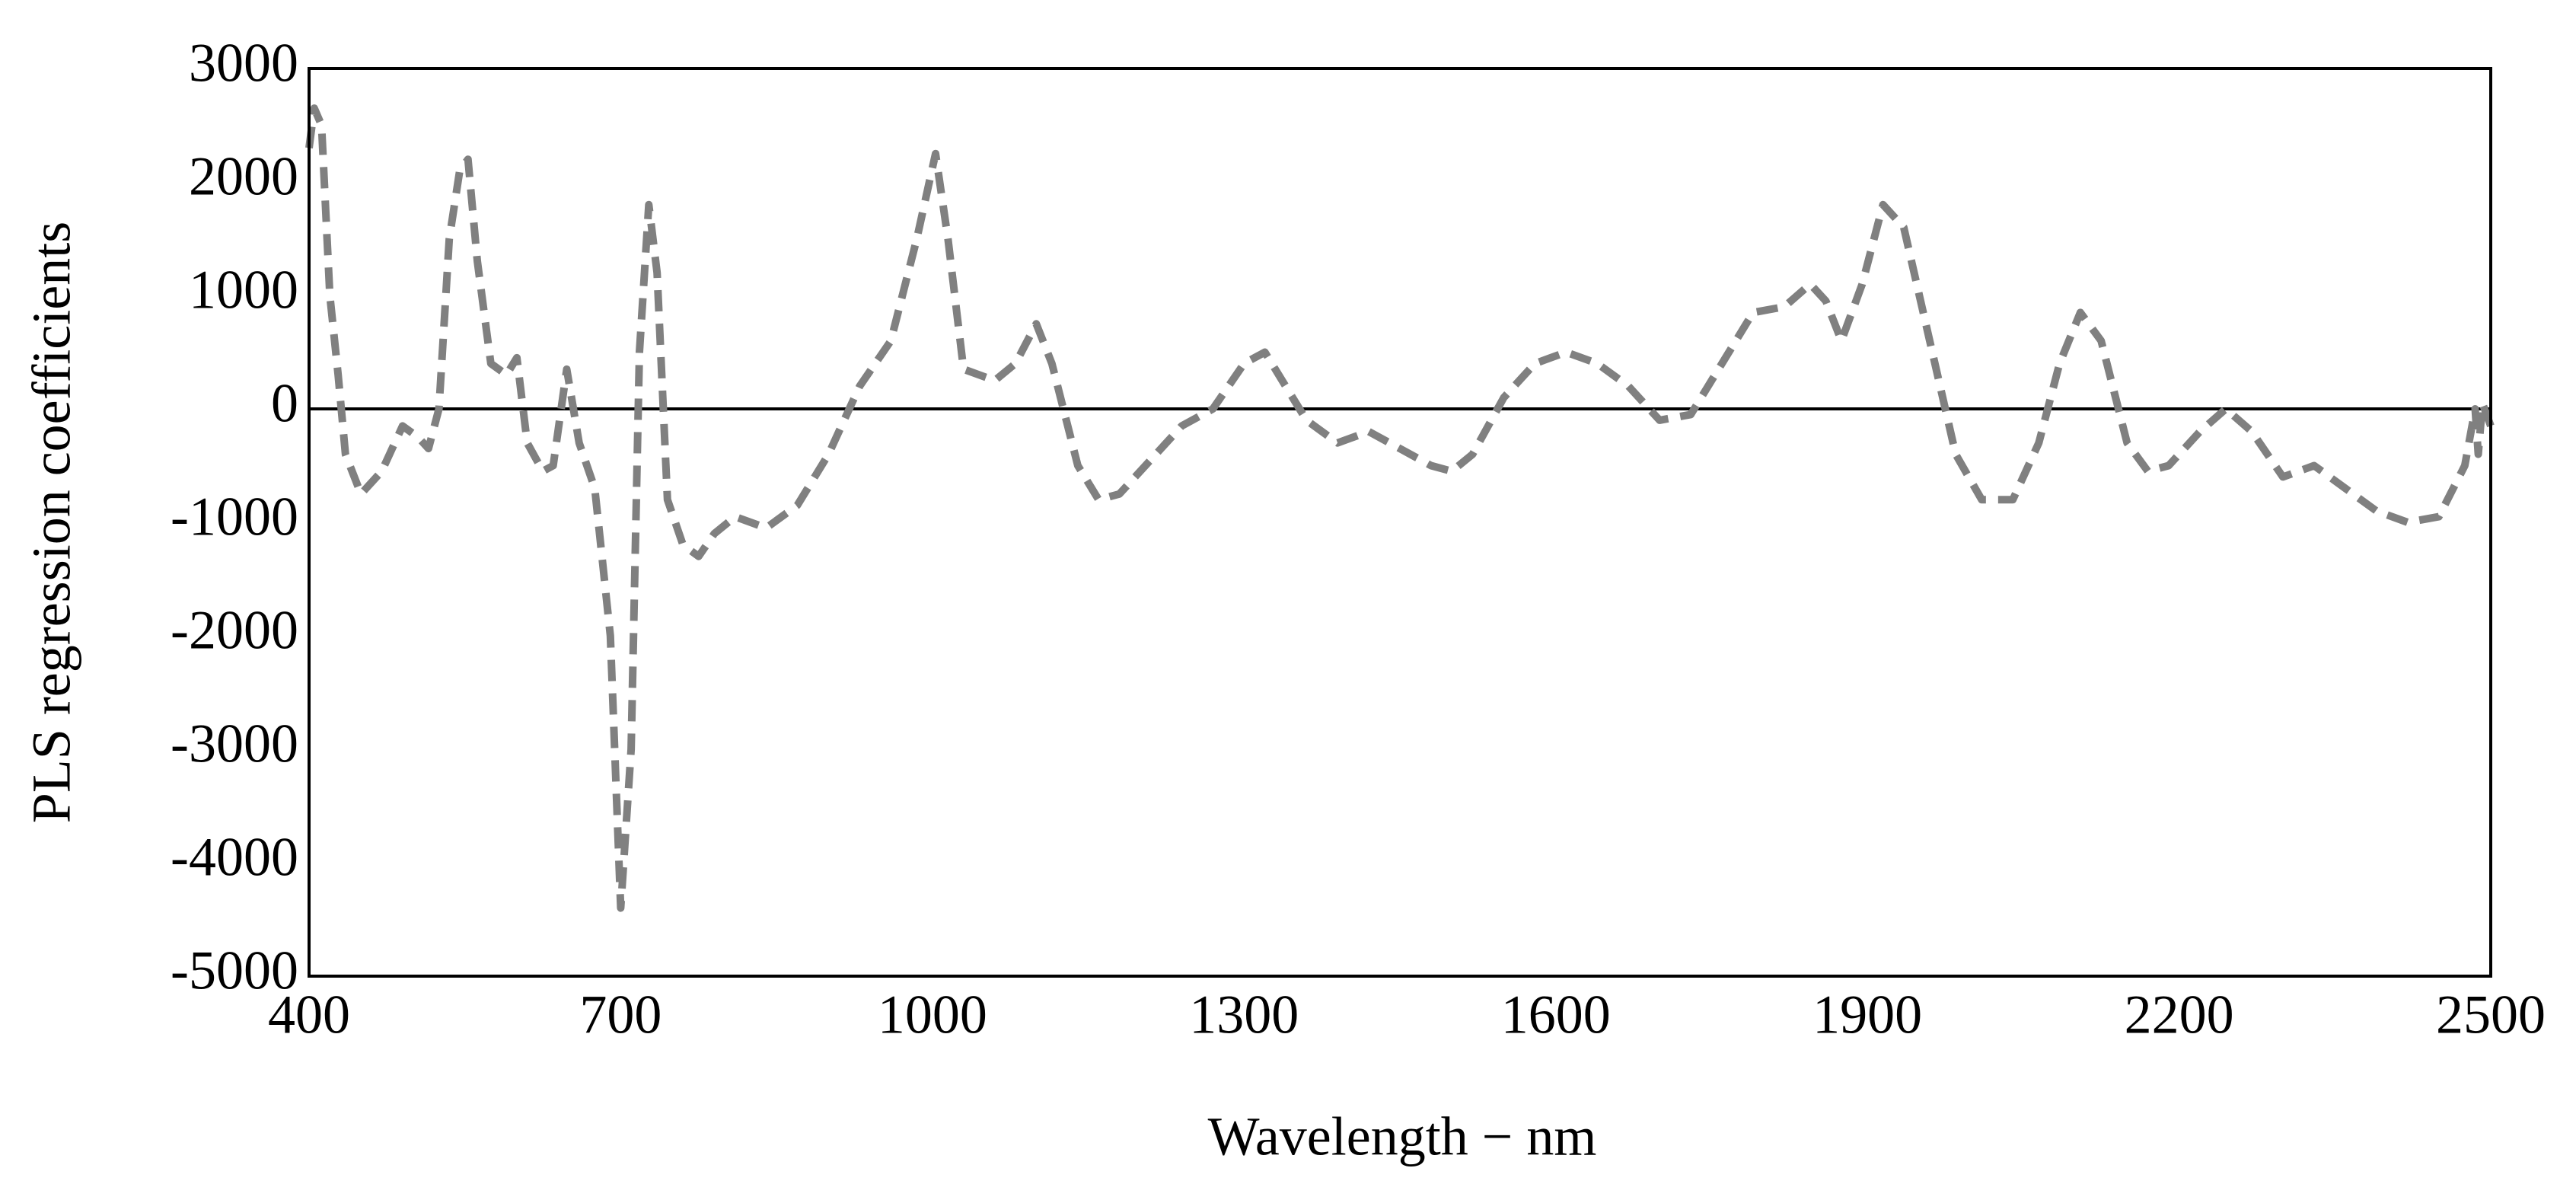  Describe the element at coordinates (2179, 1015) in the screenshot. I see `x-tick-label: 2200` at that location.